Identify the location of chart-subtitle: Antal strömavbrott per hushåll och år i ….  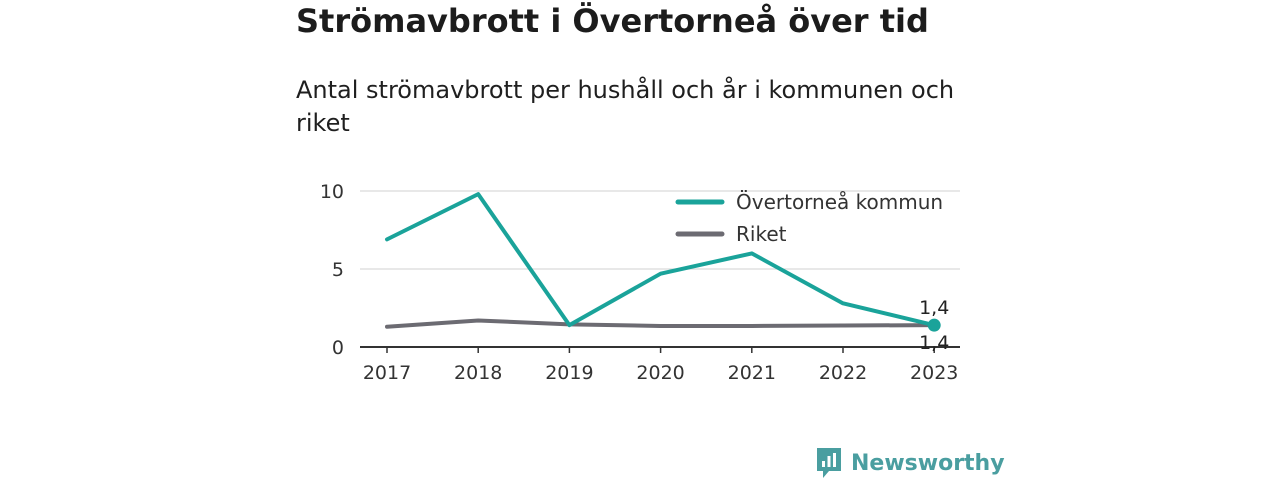
(625, 106).